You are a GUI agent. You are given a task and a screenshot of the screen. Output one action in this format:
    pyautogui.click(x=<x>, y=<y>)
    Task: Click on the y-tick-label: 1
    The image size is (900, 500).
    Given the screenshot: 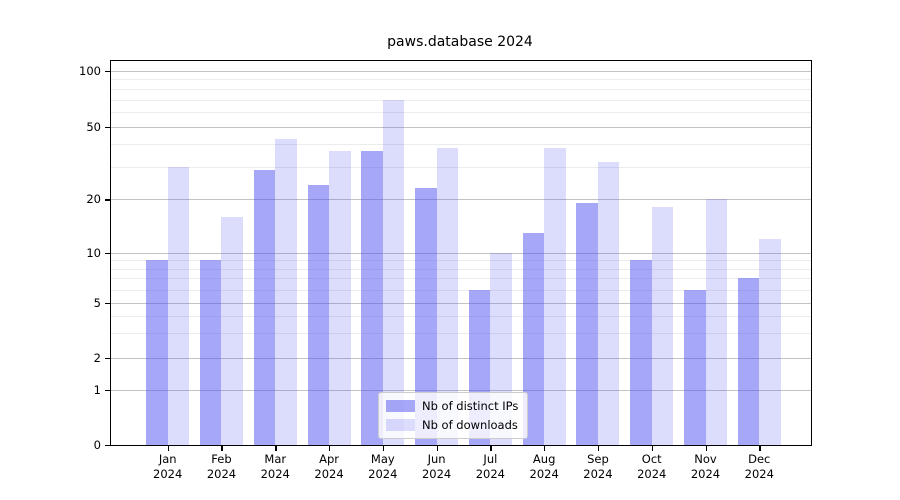 What is the action you would take?
    pyautogui.click(x=97, y=390)
    